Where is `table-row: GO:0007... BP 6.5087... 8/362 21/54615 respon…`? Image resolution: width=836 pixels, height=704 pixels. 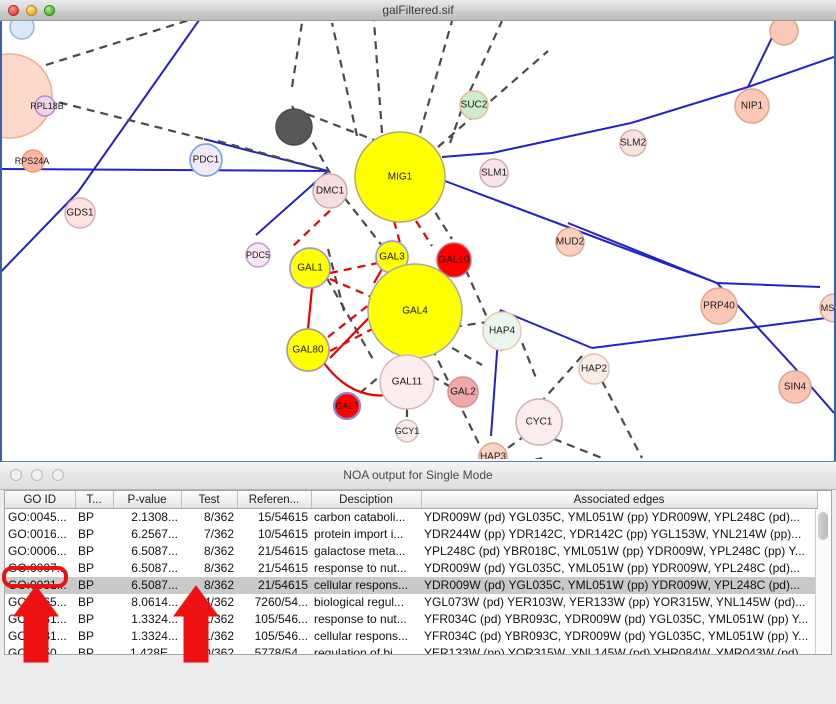
table-row: GO:0007... BP 6.5087... 8/362 21/54615 respon… is located at coordinates (411, 568).